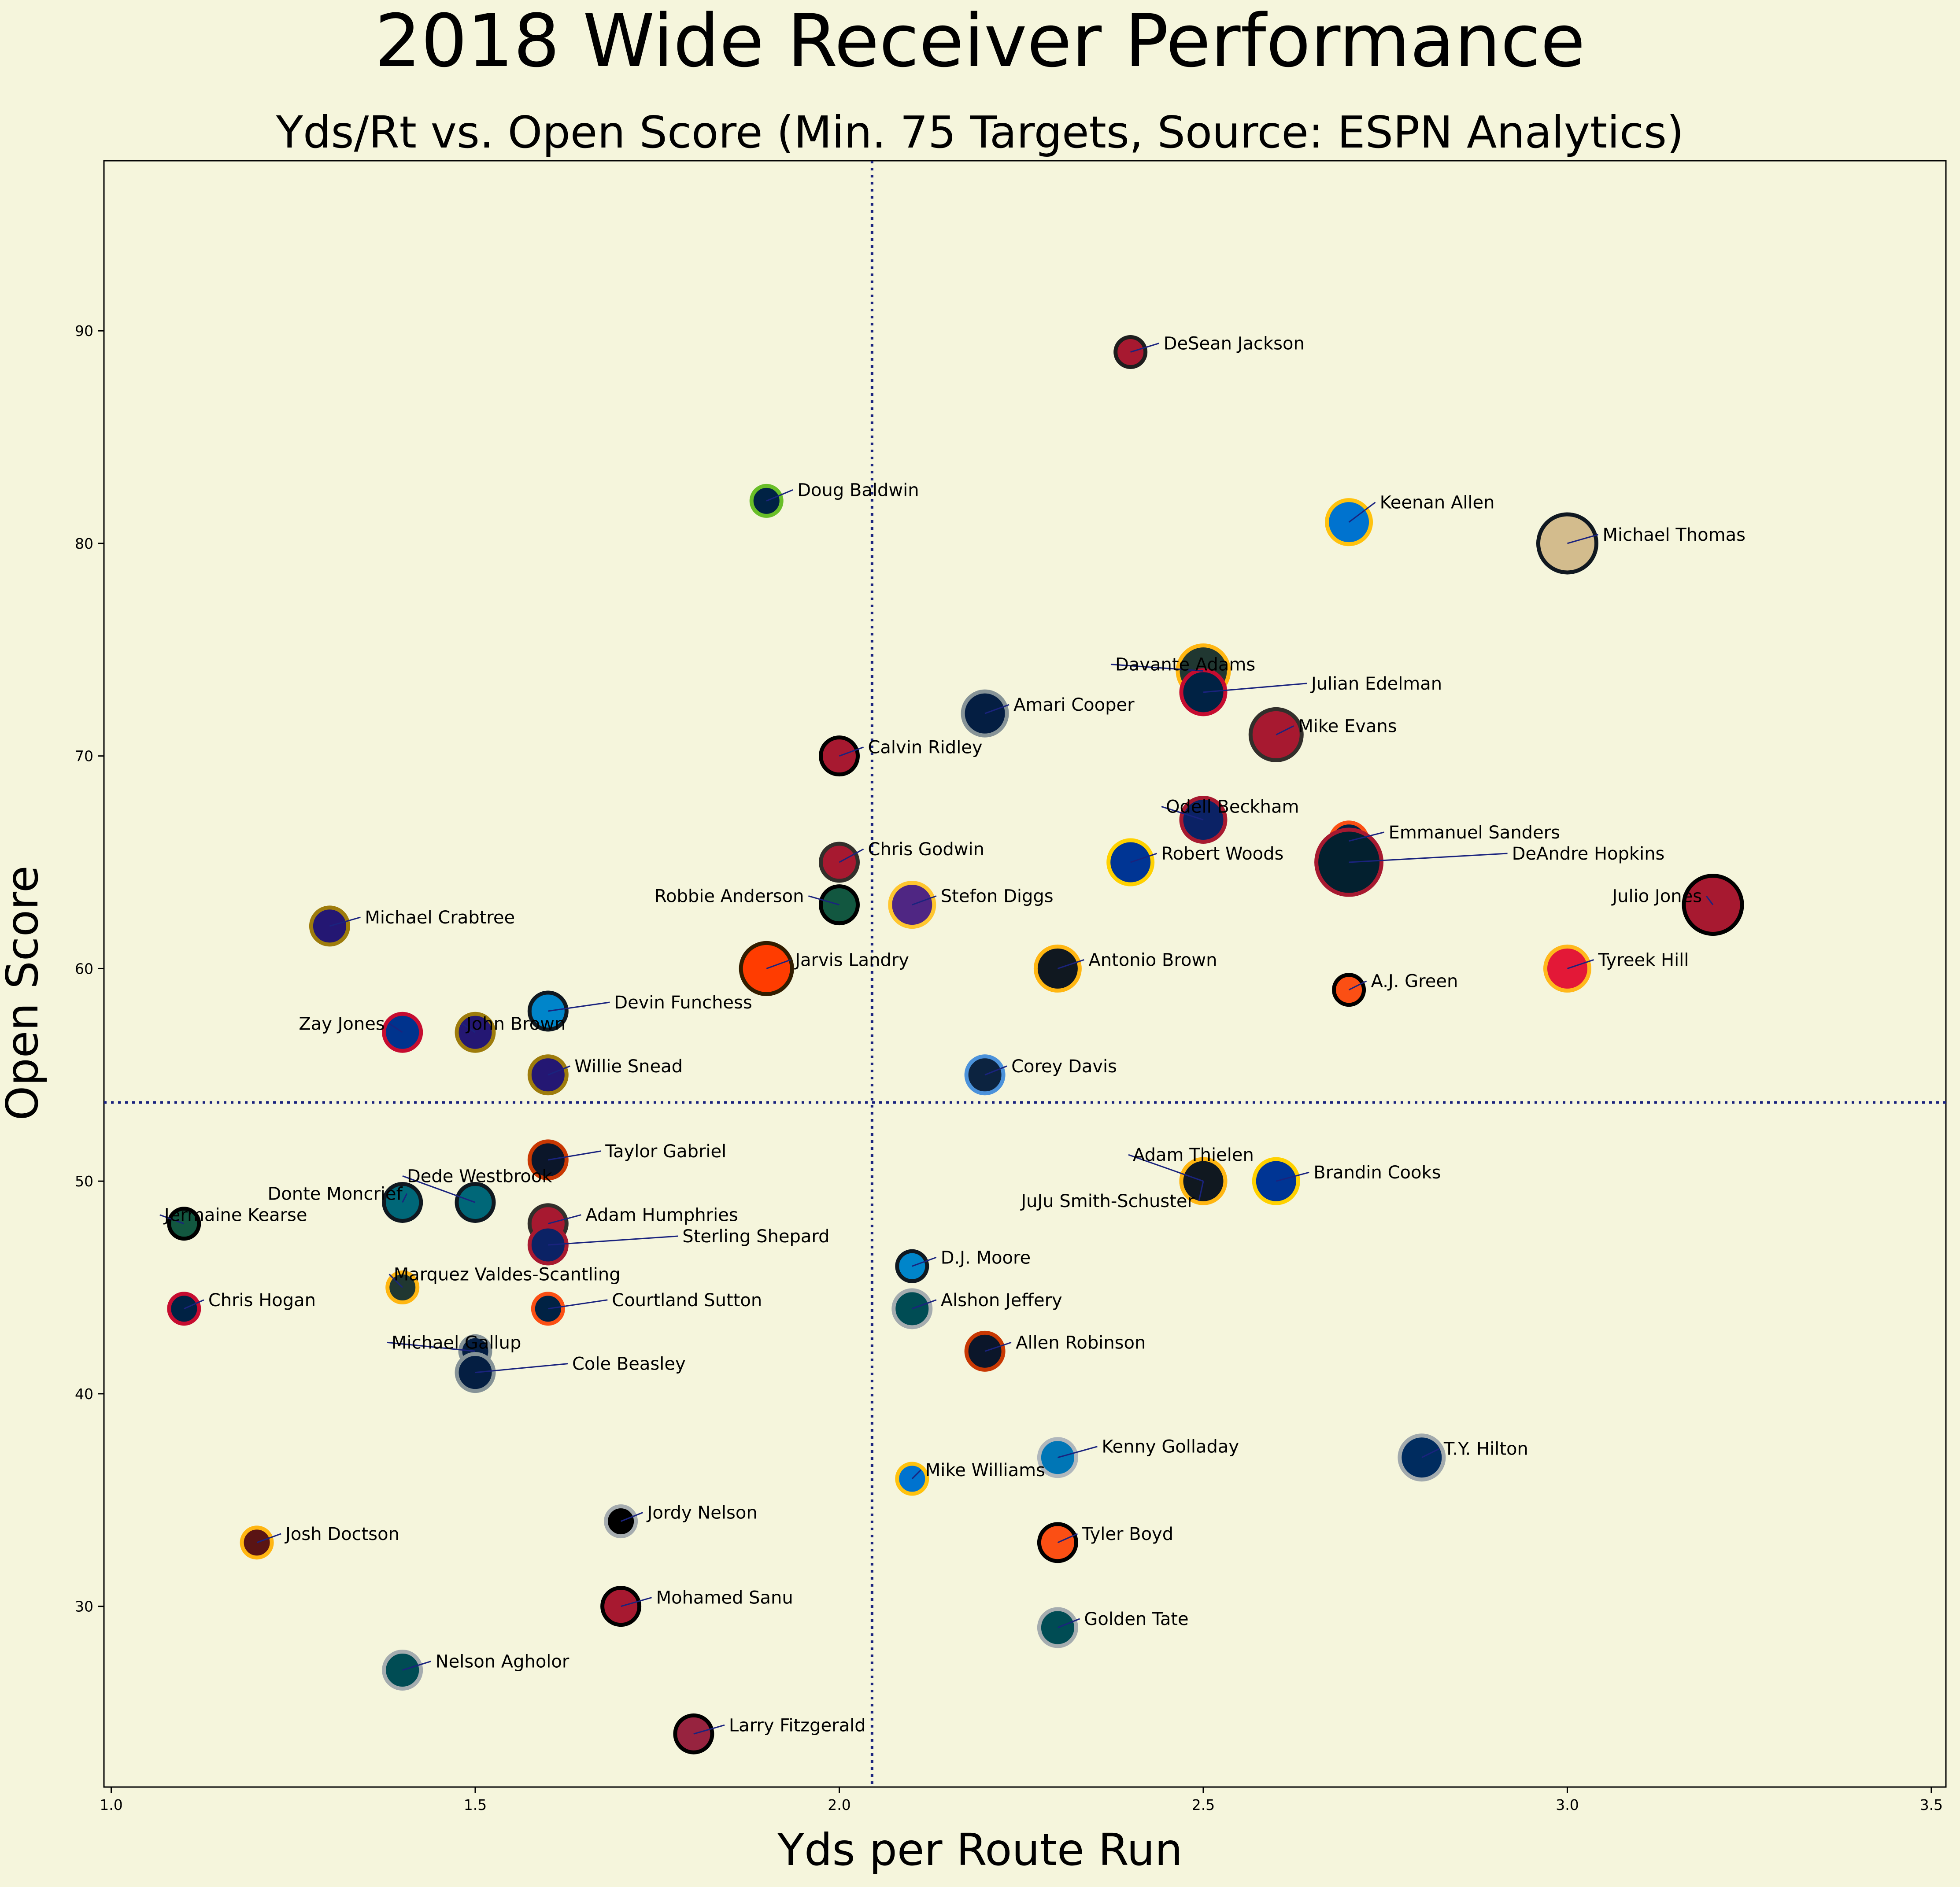 This screenshot has width=1960, height=1887. What do you see at coordinates (84, 331) in the screenshot?
I see `y-tick-label: 90` at bounding box center [84, 331].